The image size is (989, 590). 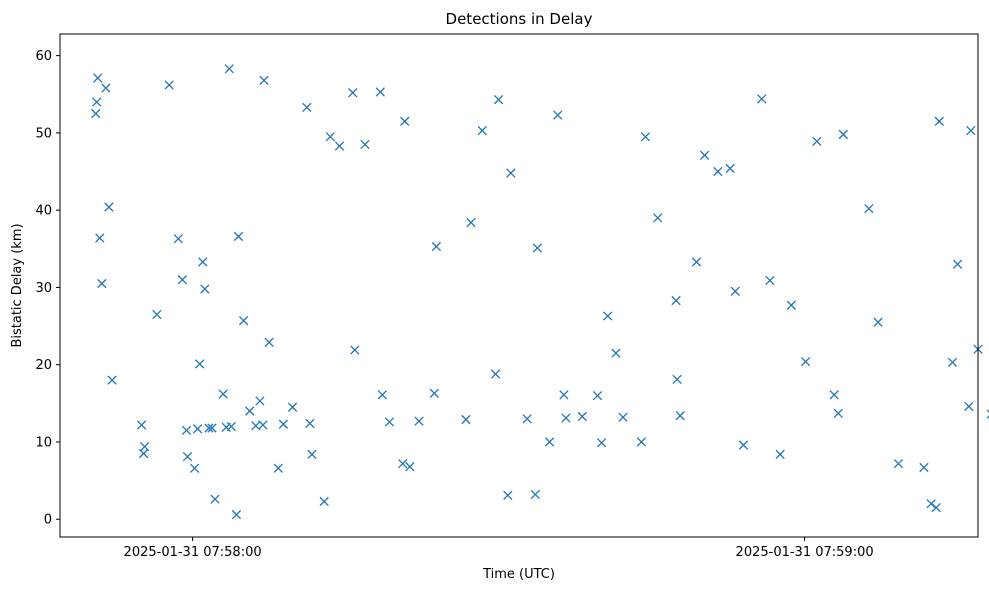 What do you see at coordinates (805, 552) in the screenshot?
I see `x-tick-label: 2025-01-31 07:59:00` at bounding box center [805, 552].